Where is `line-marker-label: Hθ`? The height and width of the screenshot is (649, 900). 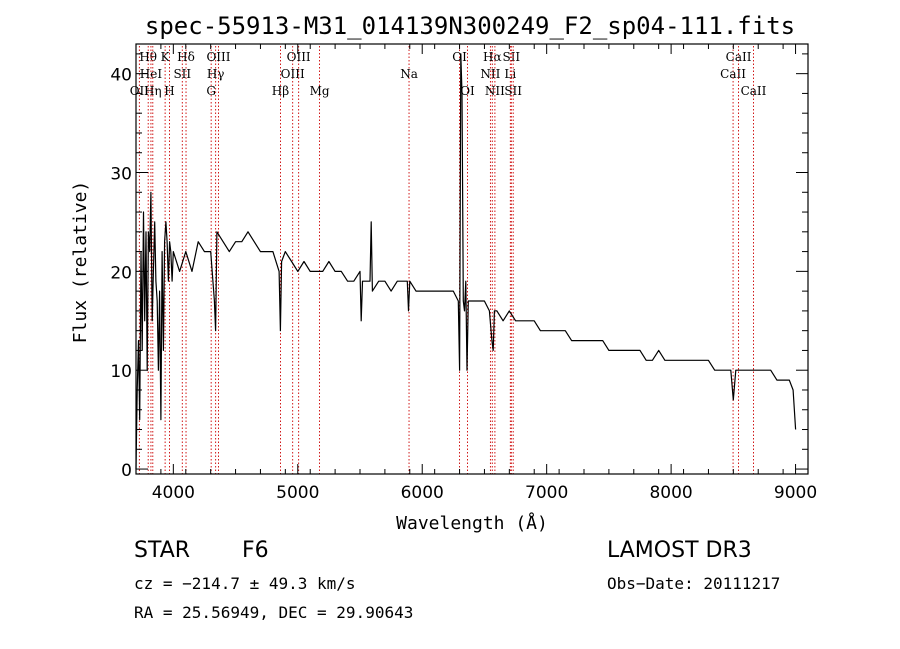 line-marker-label: Hθ is located at coordinates (148, 57).